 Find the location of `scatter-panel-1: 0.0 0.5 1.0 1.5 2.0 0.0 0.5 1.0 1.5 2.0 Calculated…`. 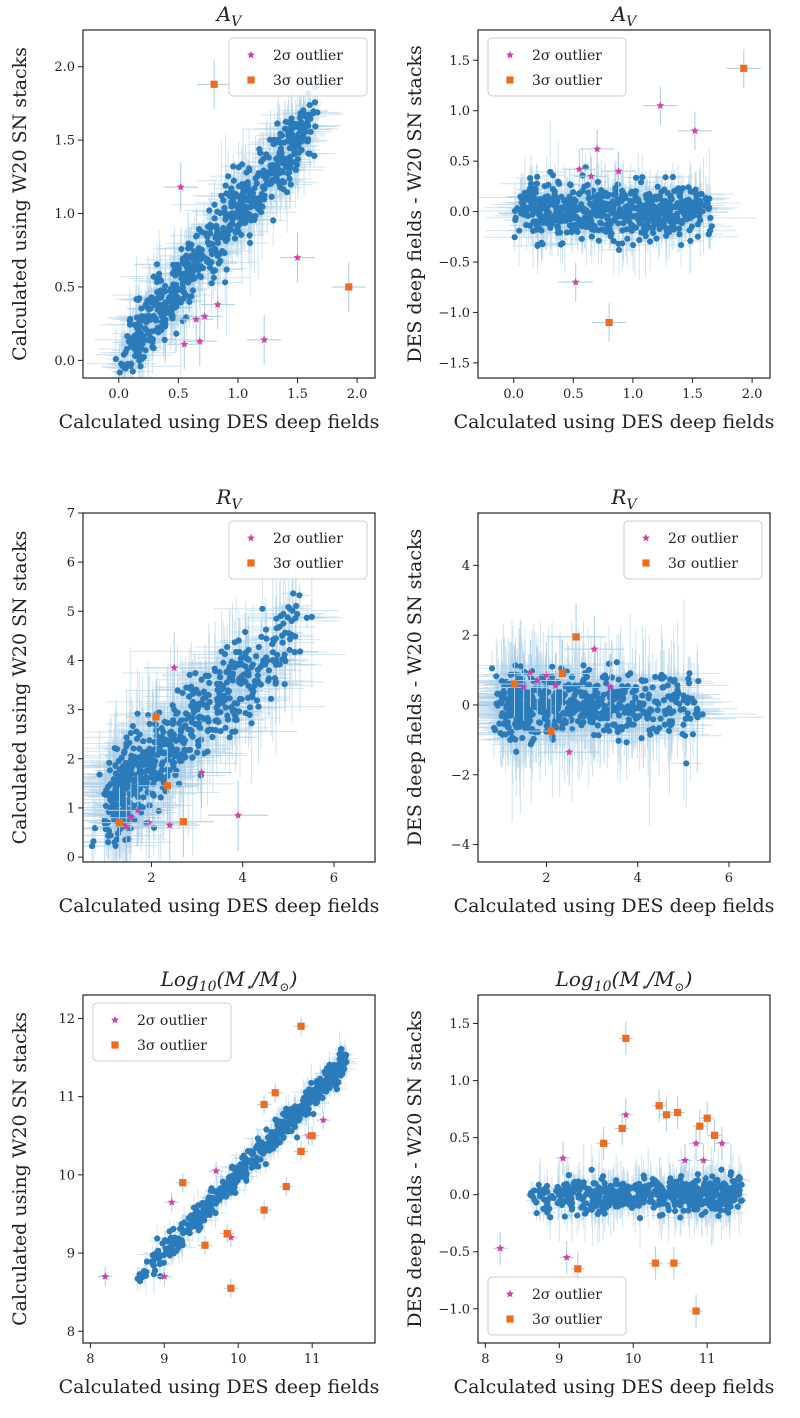

scatter-panel-1: 0.0 0.5 1.0 1.5 2.0 0.0 0.5 1.0 1.5 2.0 Calculated… is located at coordinates (194, 217).